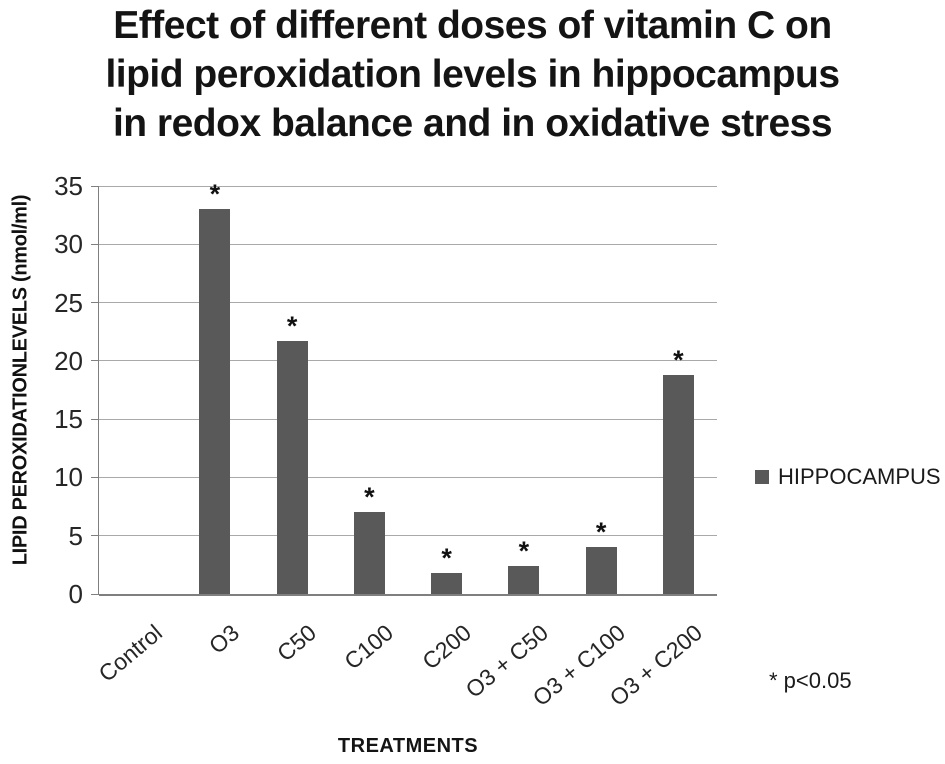 This screenshot has width=945, height=764. Describe the element at coordinates (369, 553) in the screenshot. I see `bar-c100` at that location.